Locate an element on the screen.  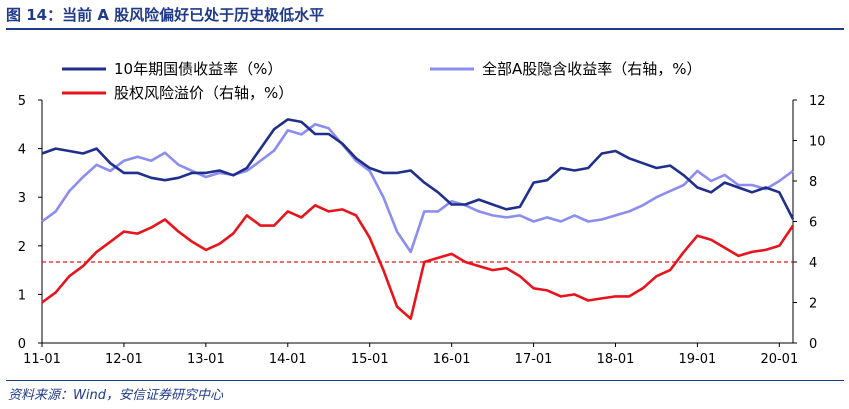
x-tick-label: 15-01 is located at coordinates (370, 359).